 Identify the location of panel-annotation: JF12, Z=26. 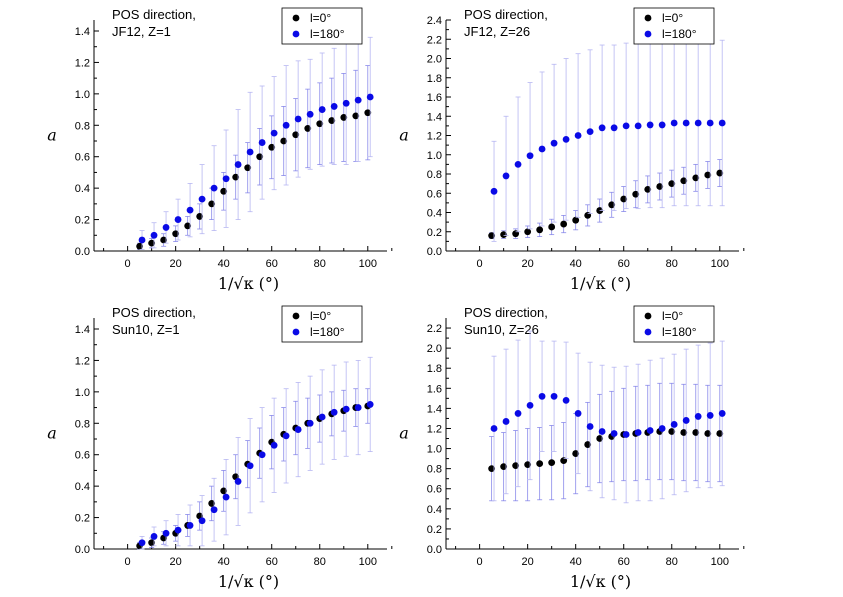
(497, 31).